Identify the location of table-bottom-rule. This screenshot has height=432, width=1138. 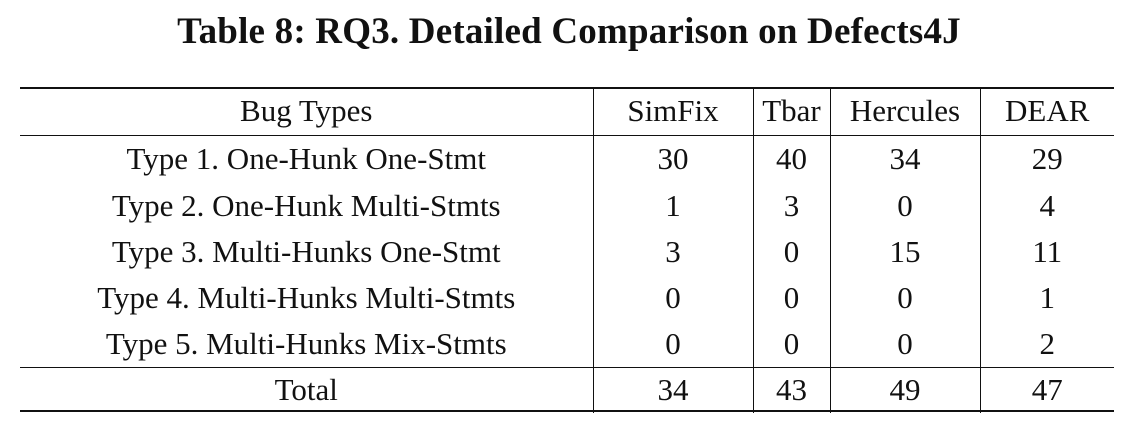
(567, 411).